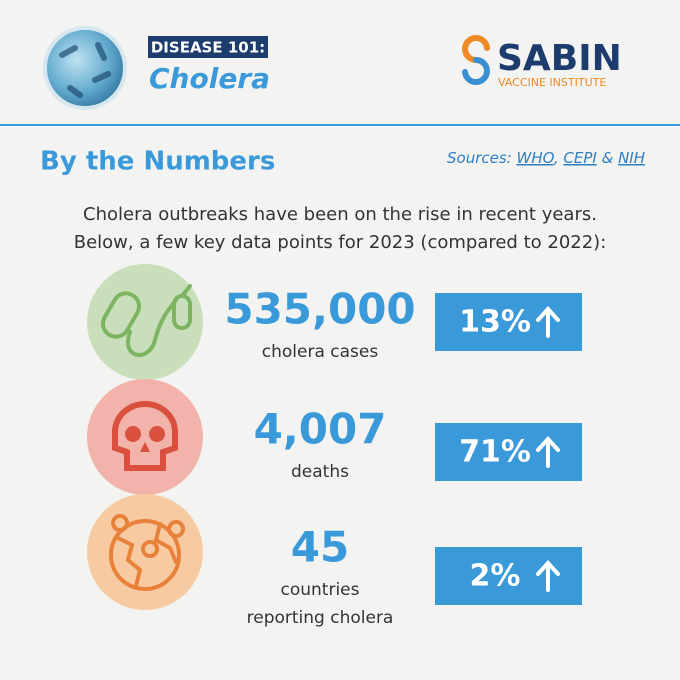 Image resolution: width=680 pixels, height=680 pixels. Describe the element at coordinates (495, 322) in the screenshot. I see `change-value: 13%` at that location.